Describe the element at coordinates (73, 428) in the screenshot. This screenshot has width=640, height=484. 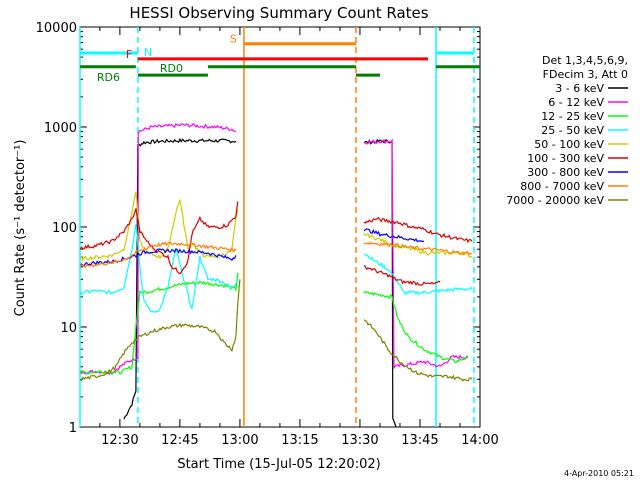
I see `y-tick-label: 1` at that location.